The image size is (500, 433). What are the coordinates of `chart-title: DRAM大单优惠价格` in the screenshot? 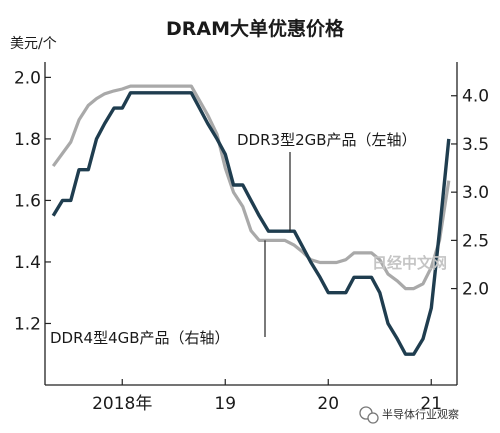 It's located at (255, 28).